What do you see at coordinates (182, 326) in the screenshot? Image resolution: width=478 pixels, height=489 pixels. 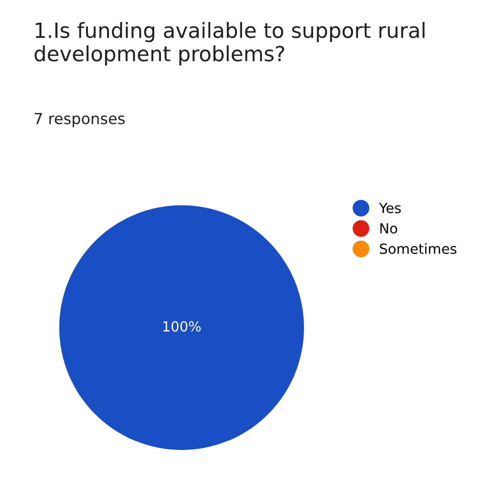 I see `data-label: 100%` at bounding box center [182, 326].